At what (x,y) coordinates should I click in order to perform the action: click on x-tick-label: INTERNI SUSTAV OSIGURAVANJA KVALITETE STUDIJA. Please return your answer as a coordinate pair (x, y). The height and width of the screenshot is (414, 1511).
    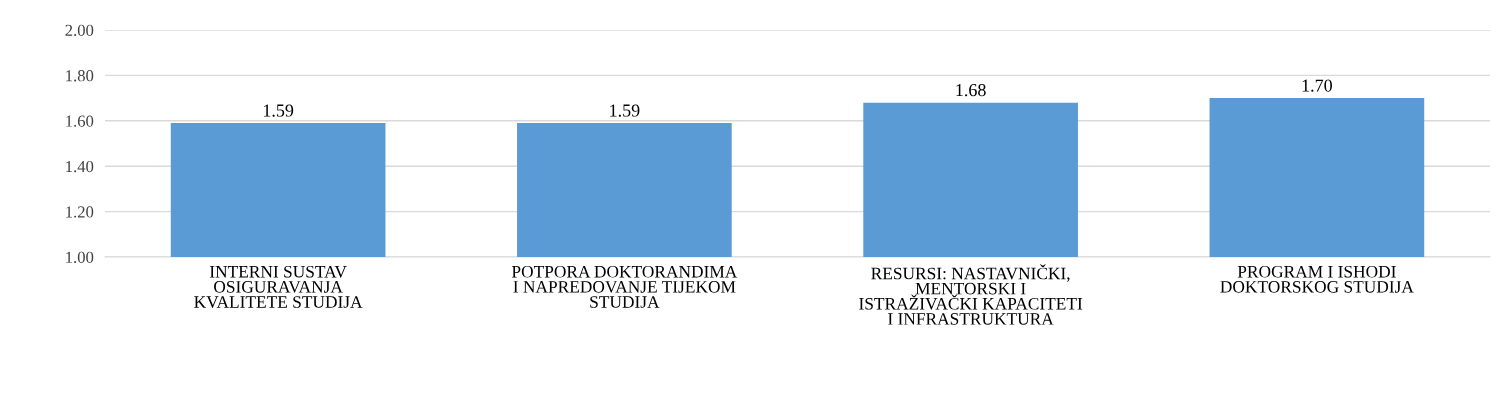
    Looking at the image, I should click on (278, 286).